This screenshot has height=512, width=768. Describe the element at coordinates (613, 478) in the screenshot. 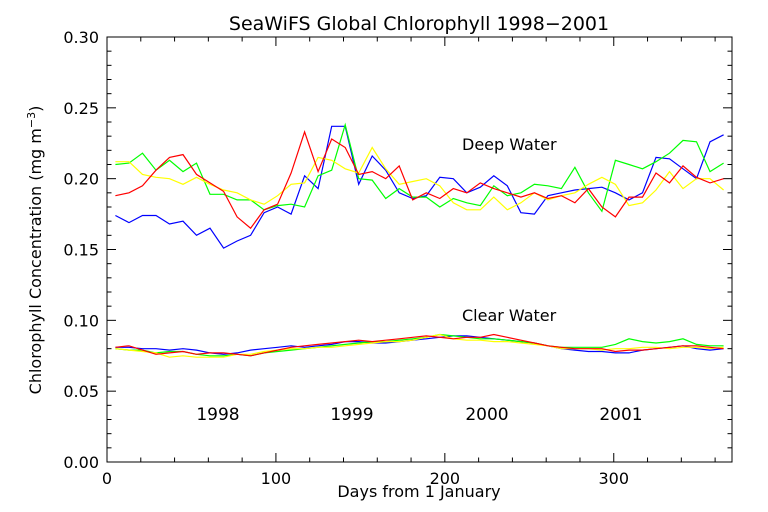

I see `x-tick-label: 300` at that location.